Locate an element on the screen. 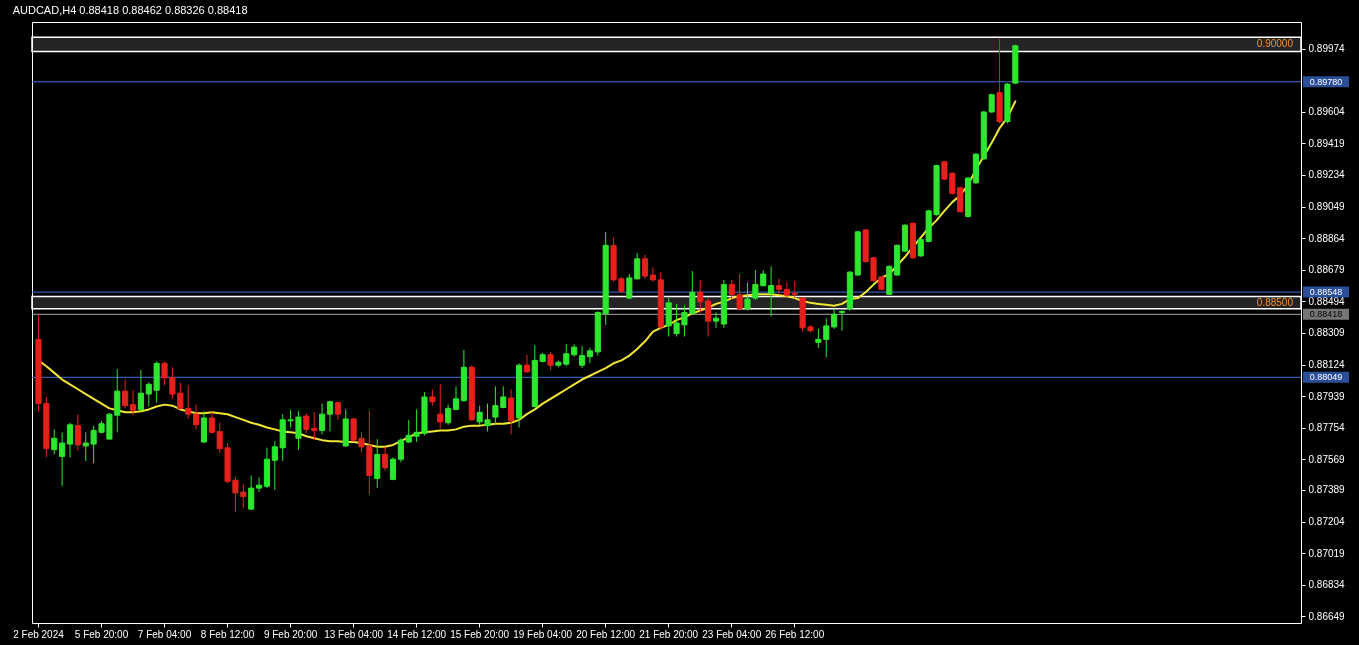 Image resolution: width=1359 pixels, height=645 pixels. x-tick-label: 8 Feb 12:00 is located at coordinates (227, 634).